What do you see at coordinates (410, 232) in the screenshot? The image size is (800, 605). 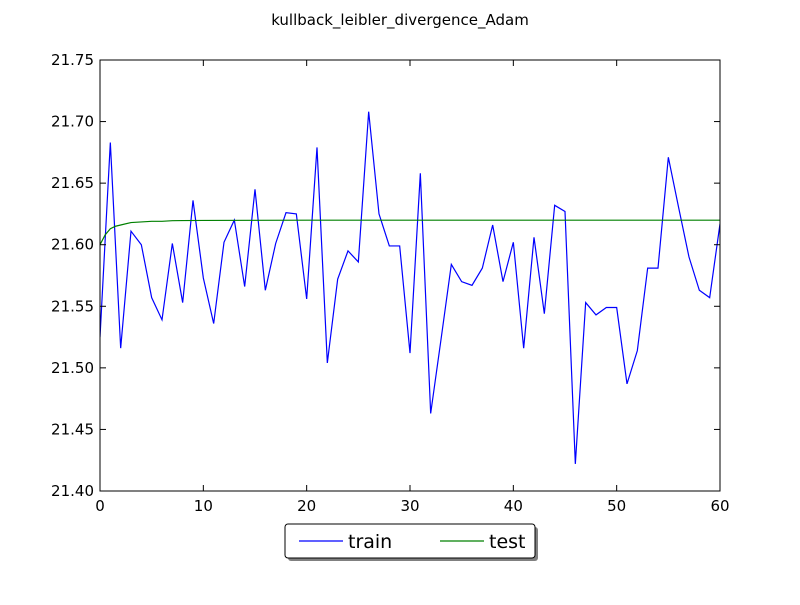 I see `series-line-test` at bounding box center [410, 232].